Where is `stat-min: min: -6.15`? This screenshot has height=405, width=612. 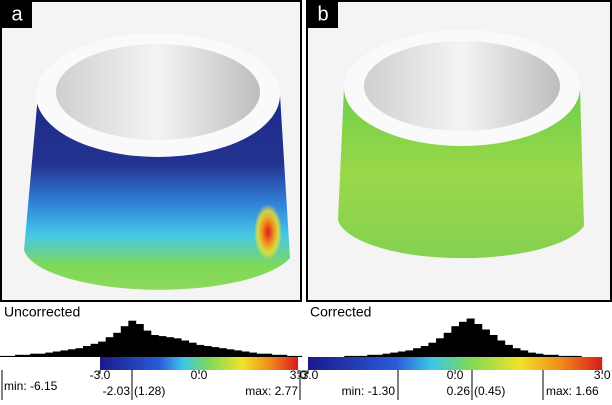
stat-min: min: -6.15 is located at coordinates (31, 386).